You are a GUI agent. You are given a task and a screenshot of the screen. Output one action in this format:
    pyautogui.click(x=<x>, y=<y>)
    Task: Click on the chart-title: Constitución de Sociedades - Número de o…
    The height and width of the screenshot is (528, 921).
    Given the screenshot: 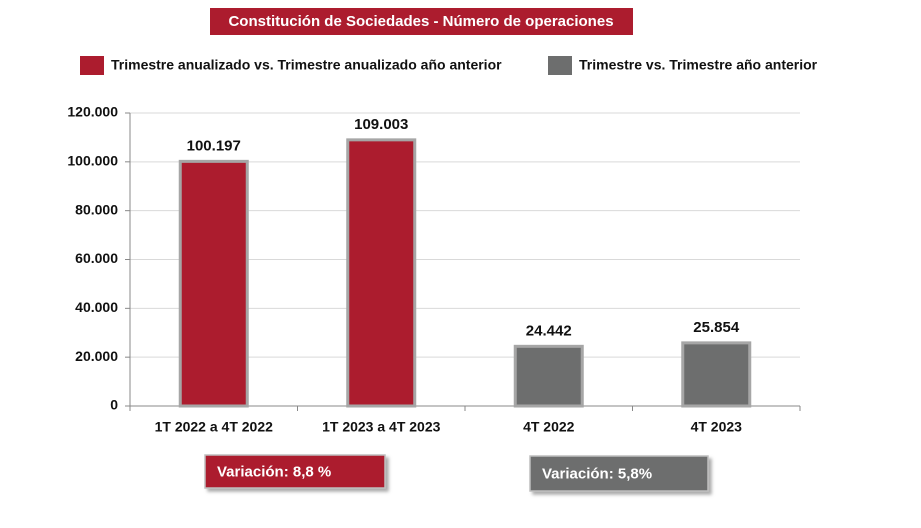 What is the action you would take?
    pyautogui.click(x=420, y=21)
    